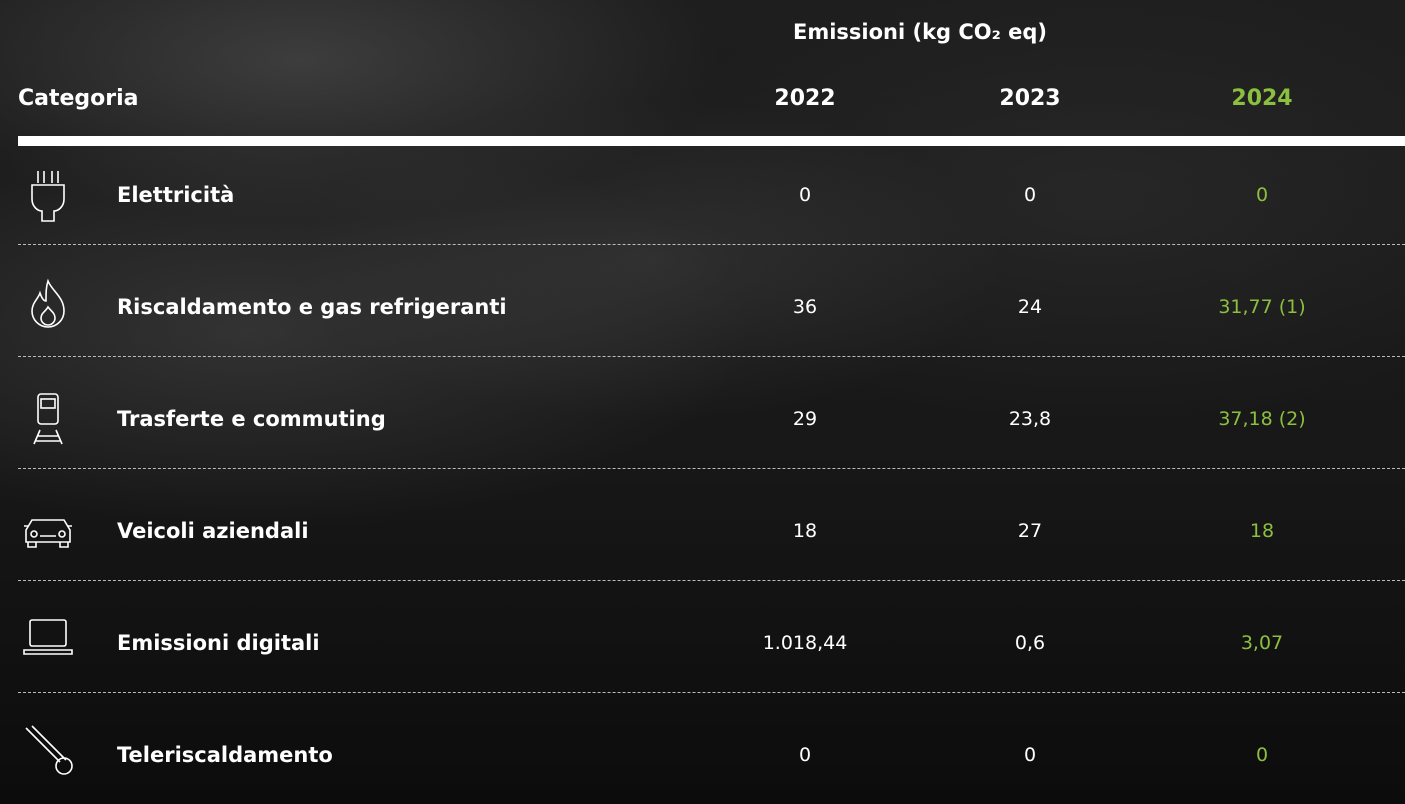  Describe the element at coordinates (48, 196) in the screenshot. I see `icon-plug` at that location.